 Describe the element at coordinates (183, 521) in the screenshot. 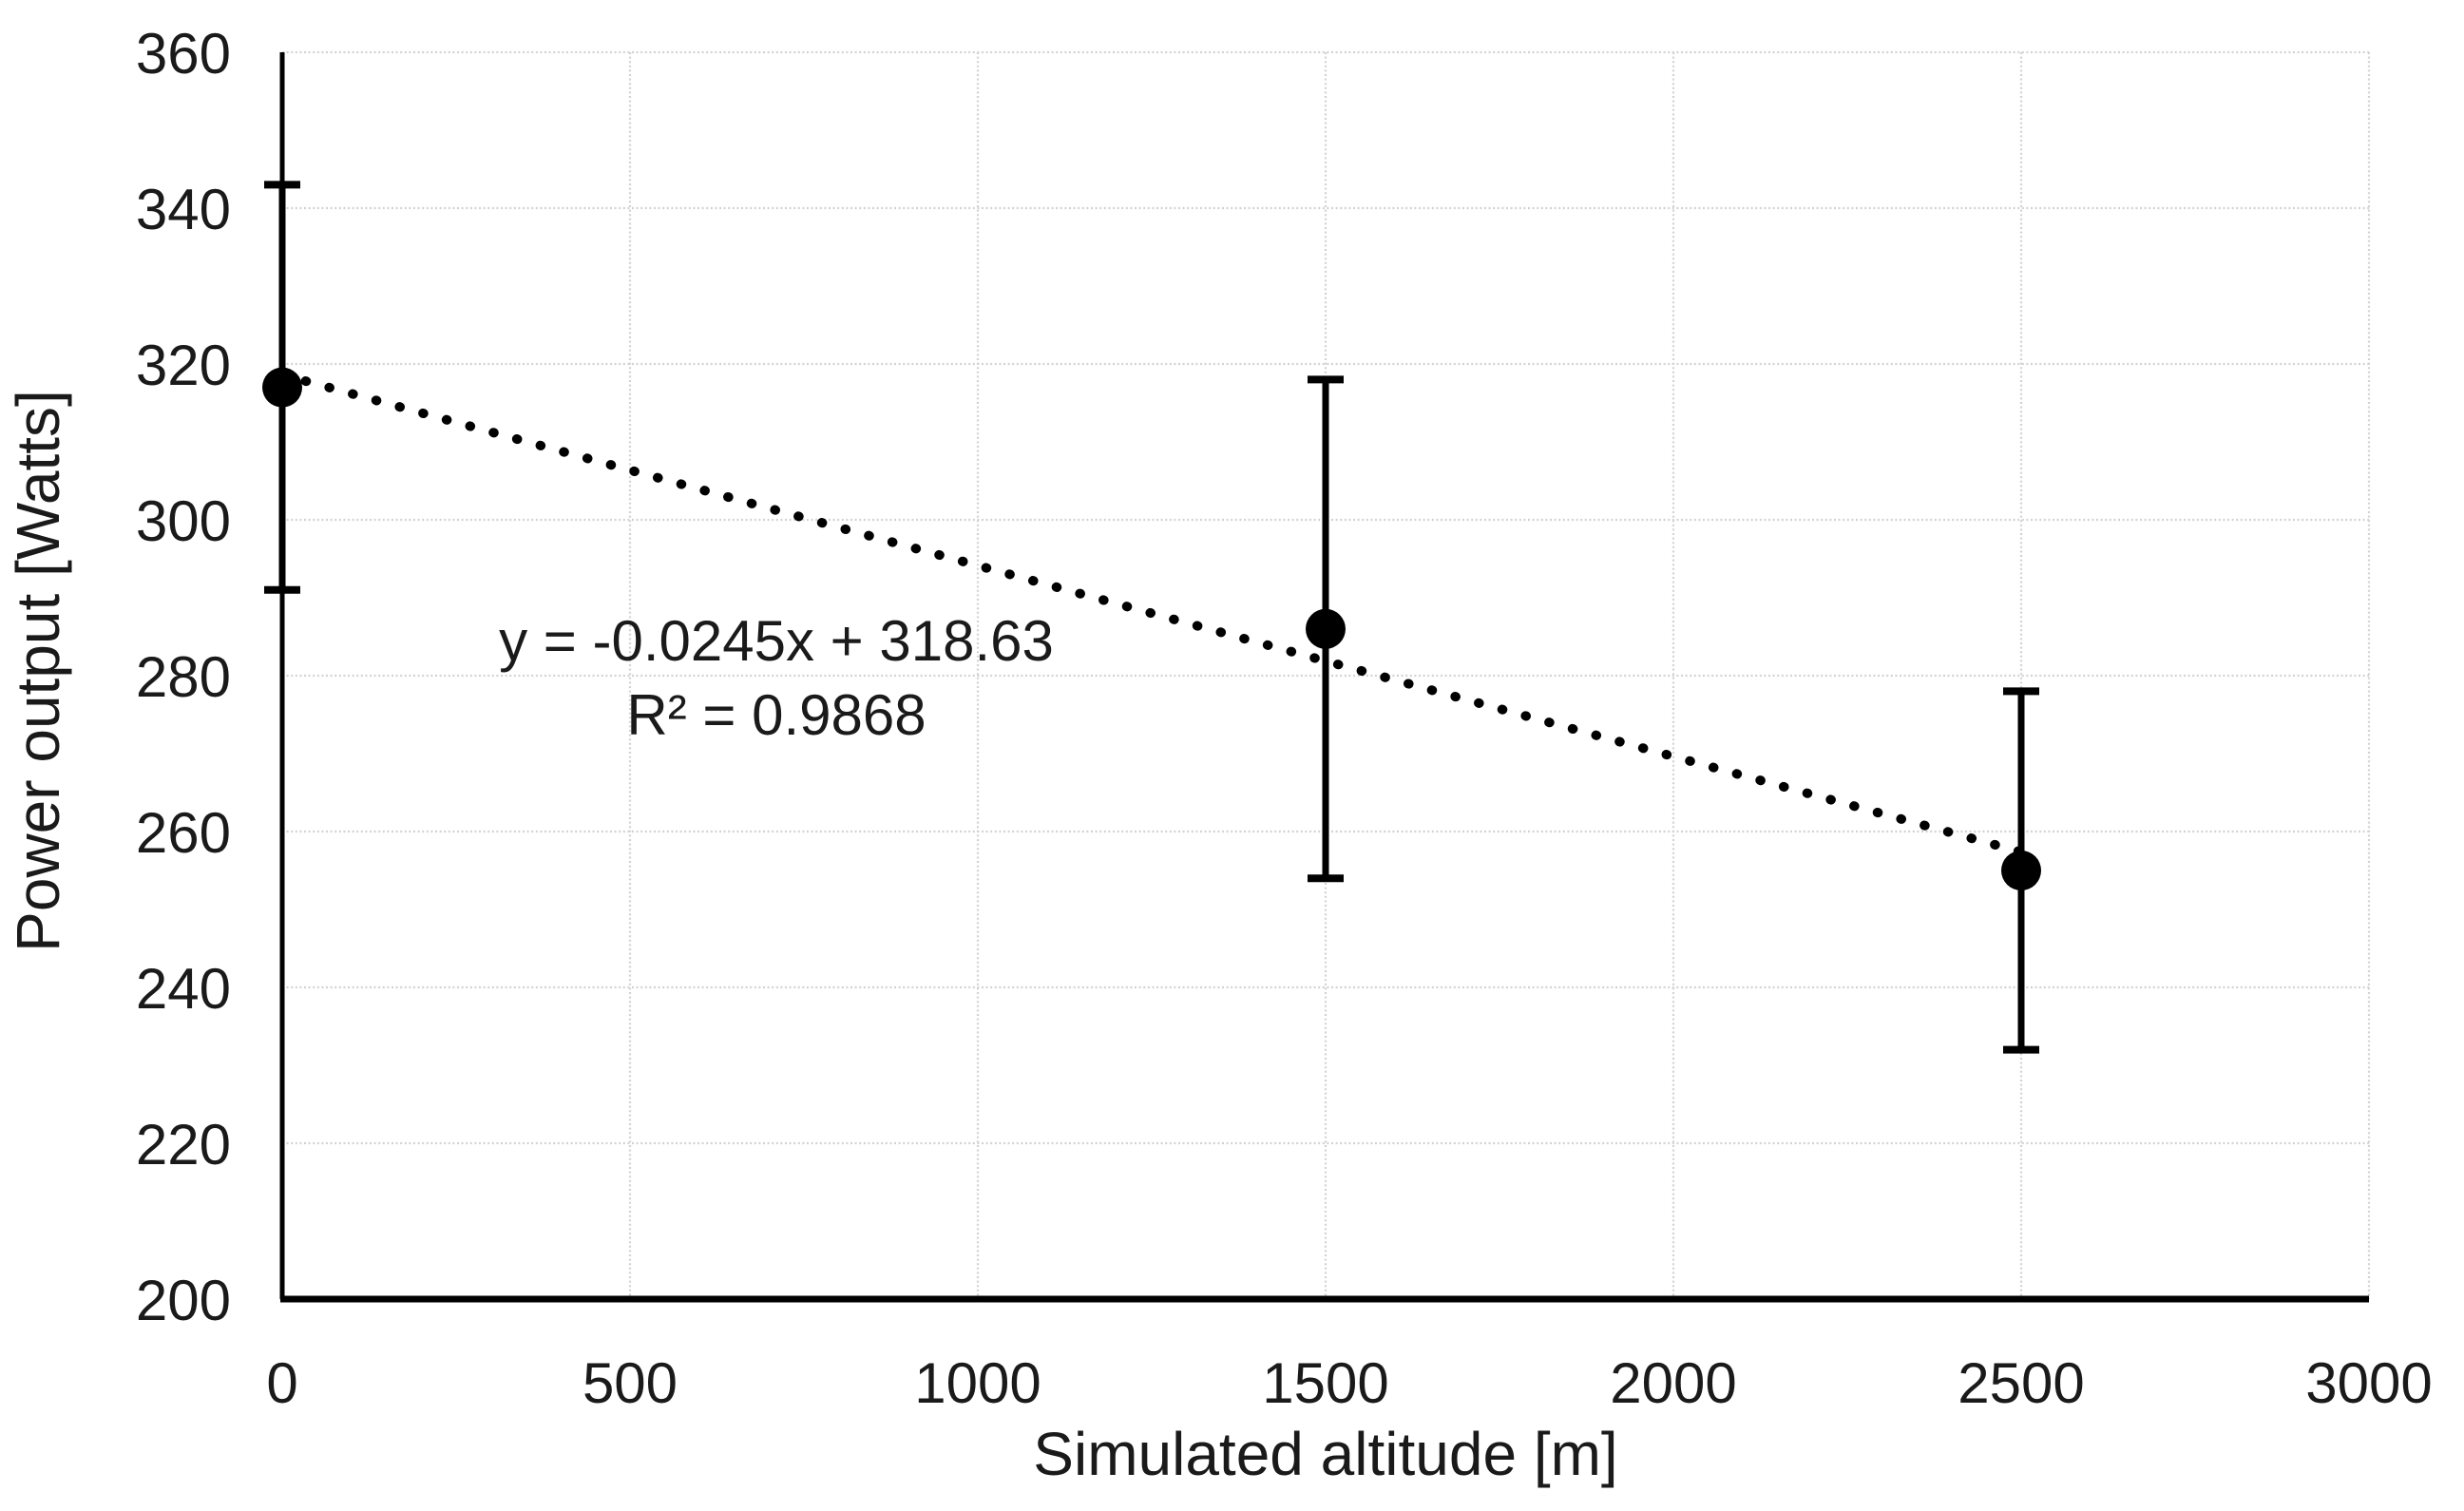

I see `y-tick-label: 300` at that location.